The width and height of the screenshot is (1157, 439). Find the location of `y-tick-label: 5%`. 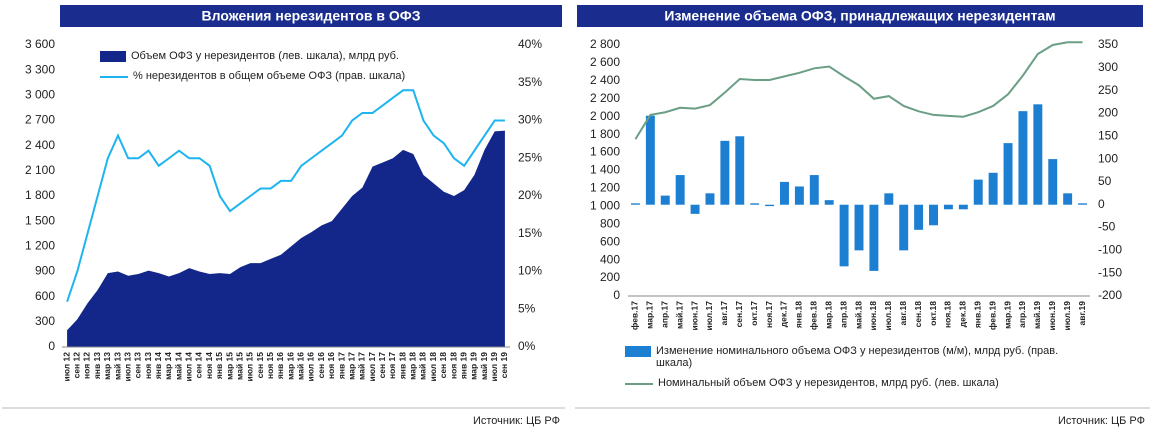

y-tick-label: 5% is located at coordinates (527, 308).